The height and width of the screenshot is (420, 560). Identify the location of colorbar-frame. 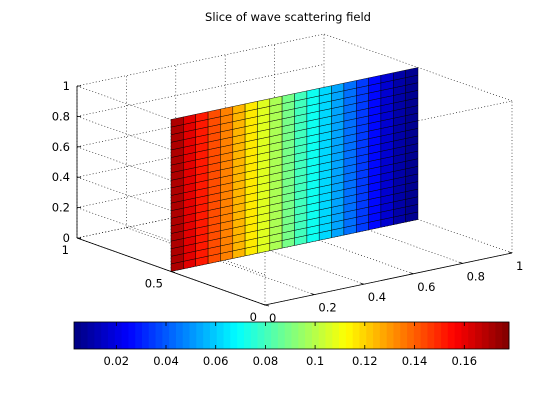
(291, 335).